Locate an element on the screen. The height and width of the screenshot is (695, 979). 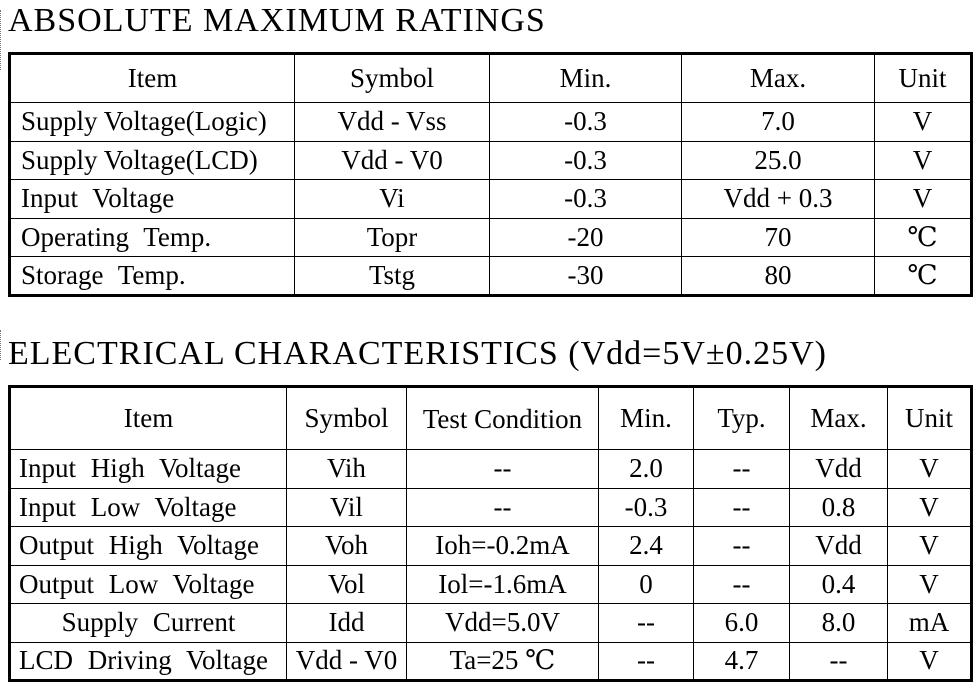
cell-max: -- is located at coordinates (838, 661).